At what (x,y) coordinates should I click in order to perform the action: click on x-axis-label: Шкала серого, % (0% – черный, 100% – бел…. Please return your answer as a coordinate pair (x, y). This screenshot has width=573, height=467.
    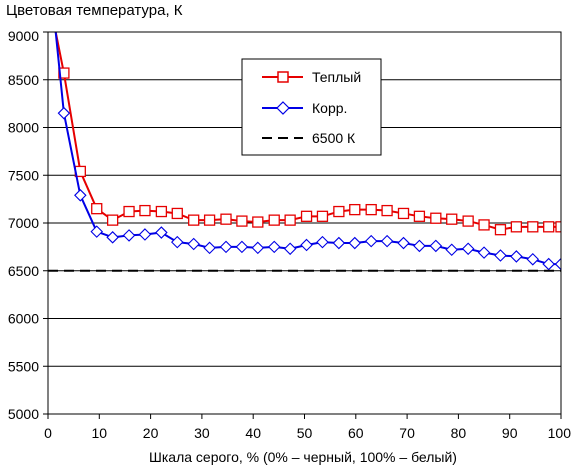
    Looking at the image, I should click on (303, 457).